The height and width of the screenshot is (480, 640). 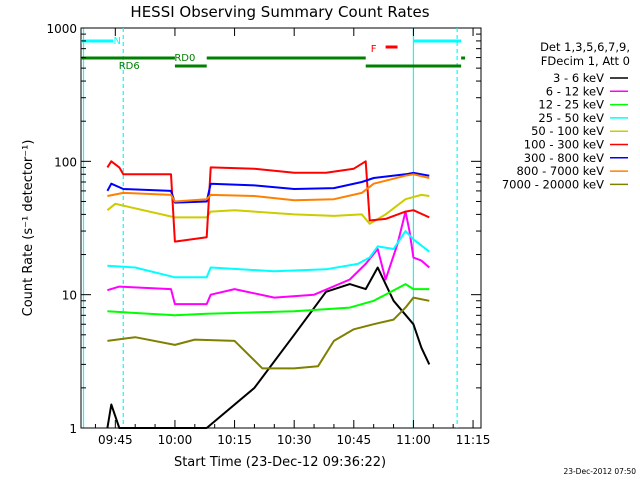 What do you see at coordinates (175, 440) in the screenshot?
I see `x-tick-label: 10:00` at bounding box center [175, 440].